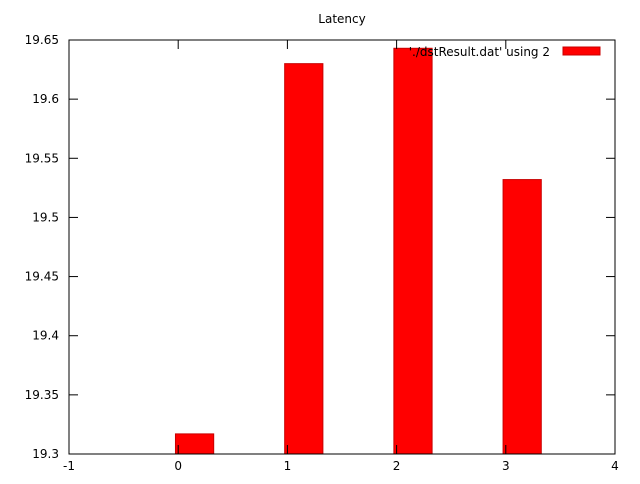 The height and width of the screenshot is (484, 640). What do you see at coordinates (506, 466) in the screenshot?
I see `xtick-label-4: 3` at bounding box center [506, 466].